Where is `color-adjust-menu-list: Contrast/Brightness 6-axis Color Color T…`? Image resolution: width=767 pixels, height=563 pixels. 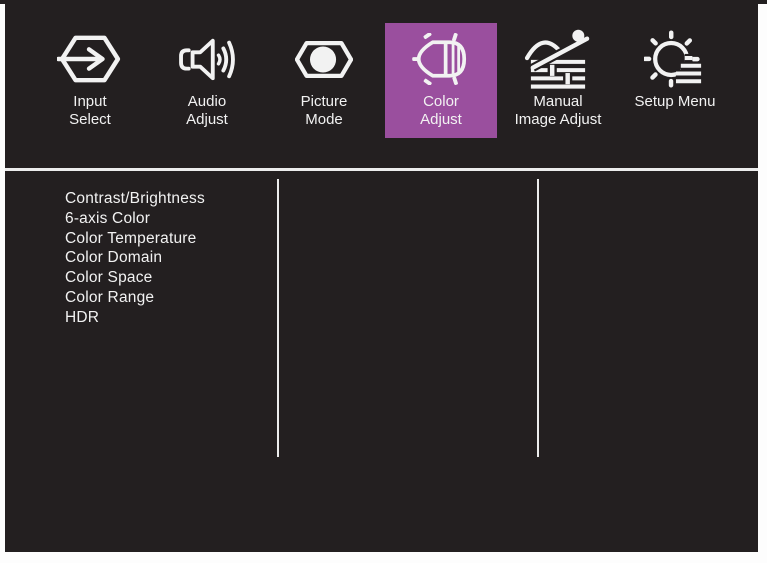
color-adjust-menu-list: Contrast/Brightness 6-axis Color Color T… is located at coordinates (135, 258).